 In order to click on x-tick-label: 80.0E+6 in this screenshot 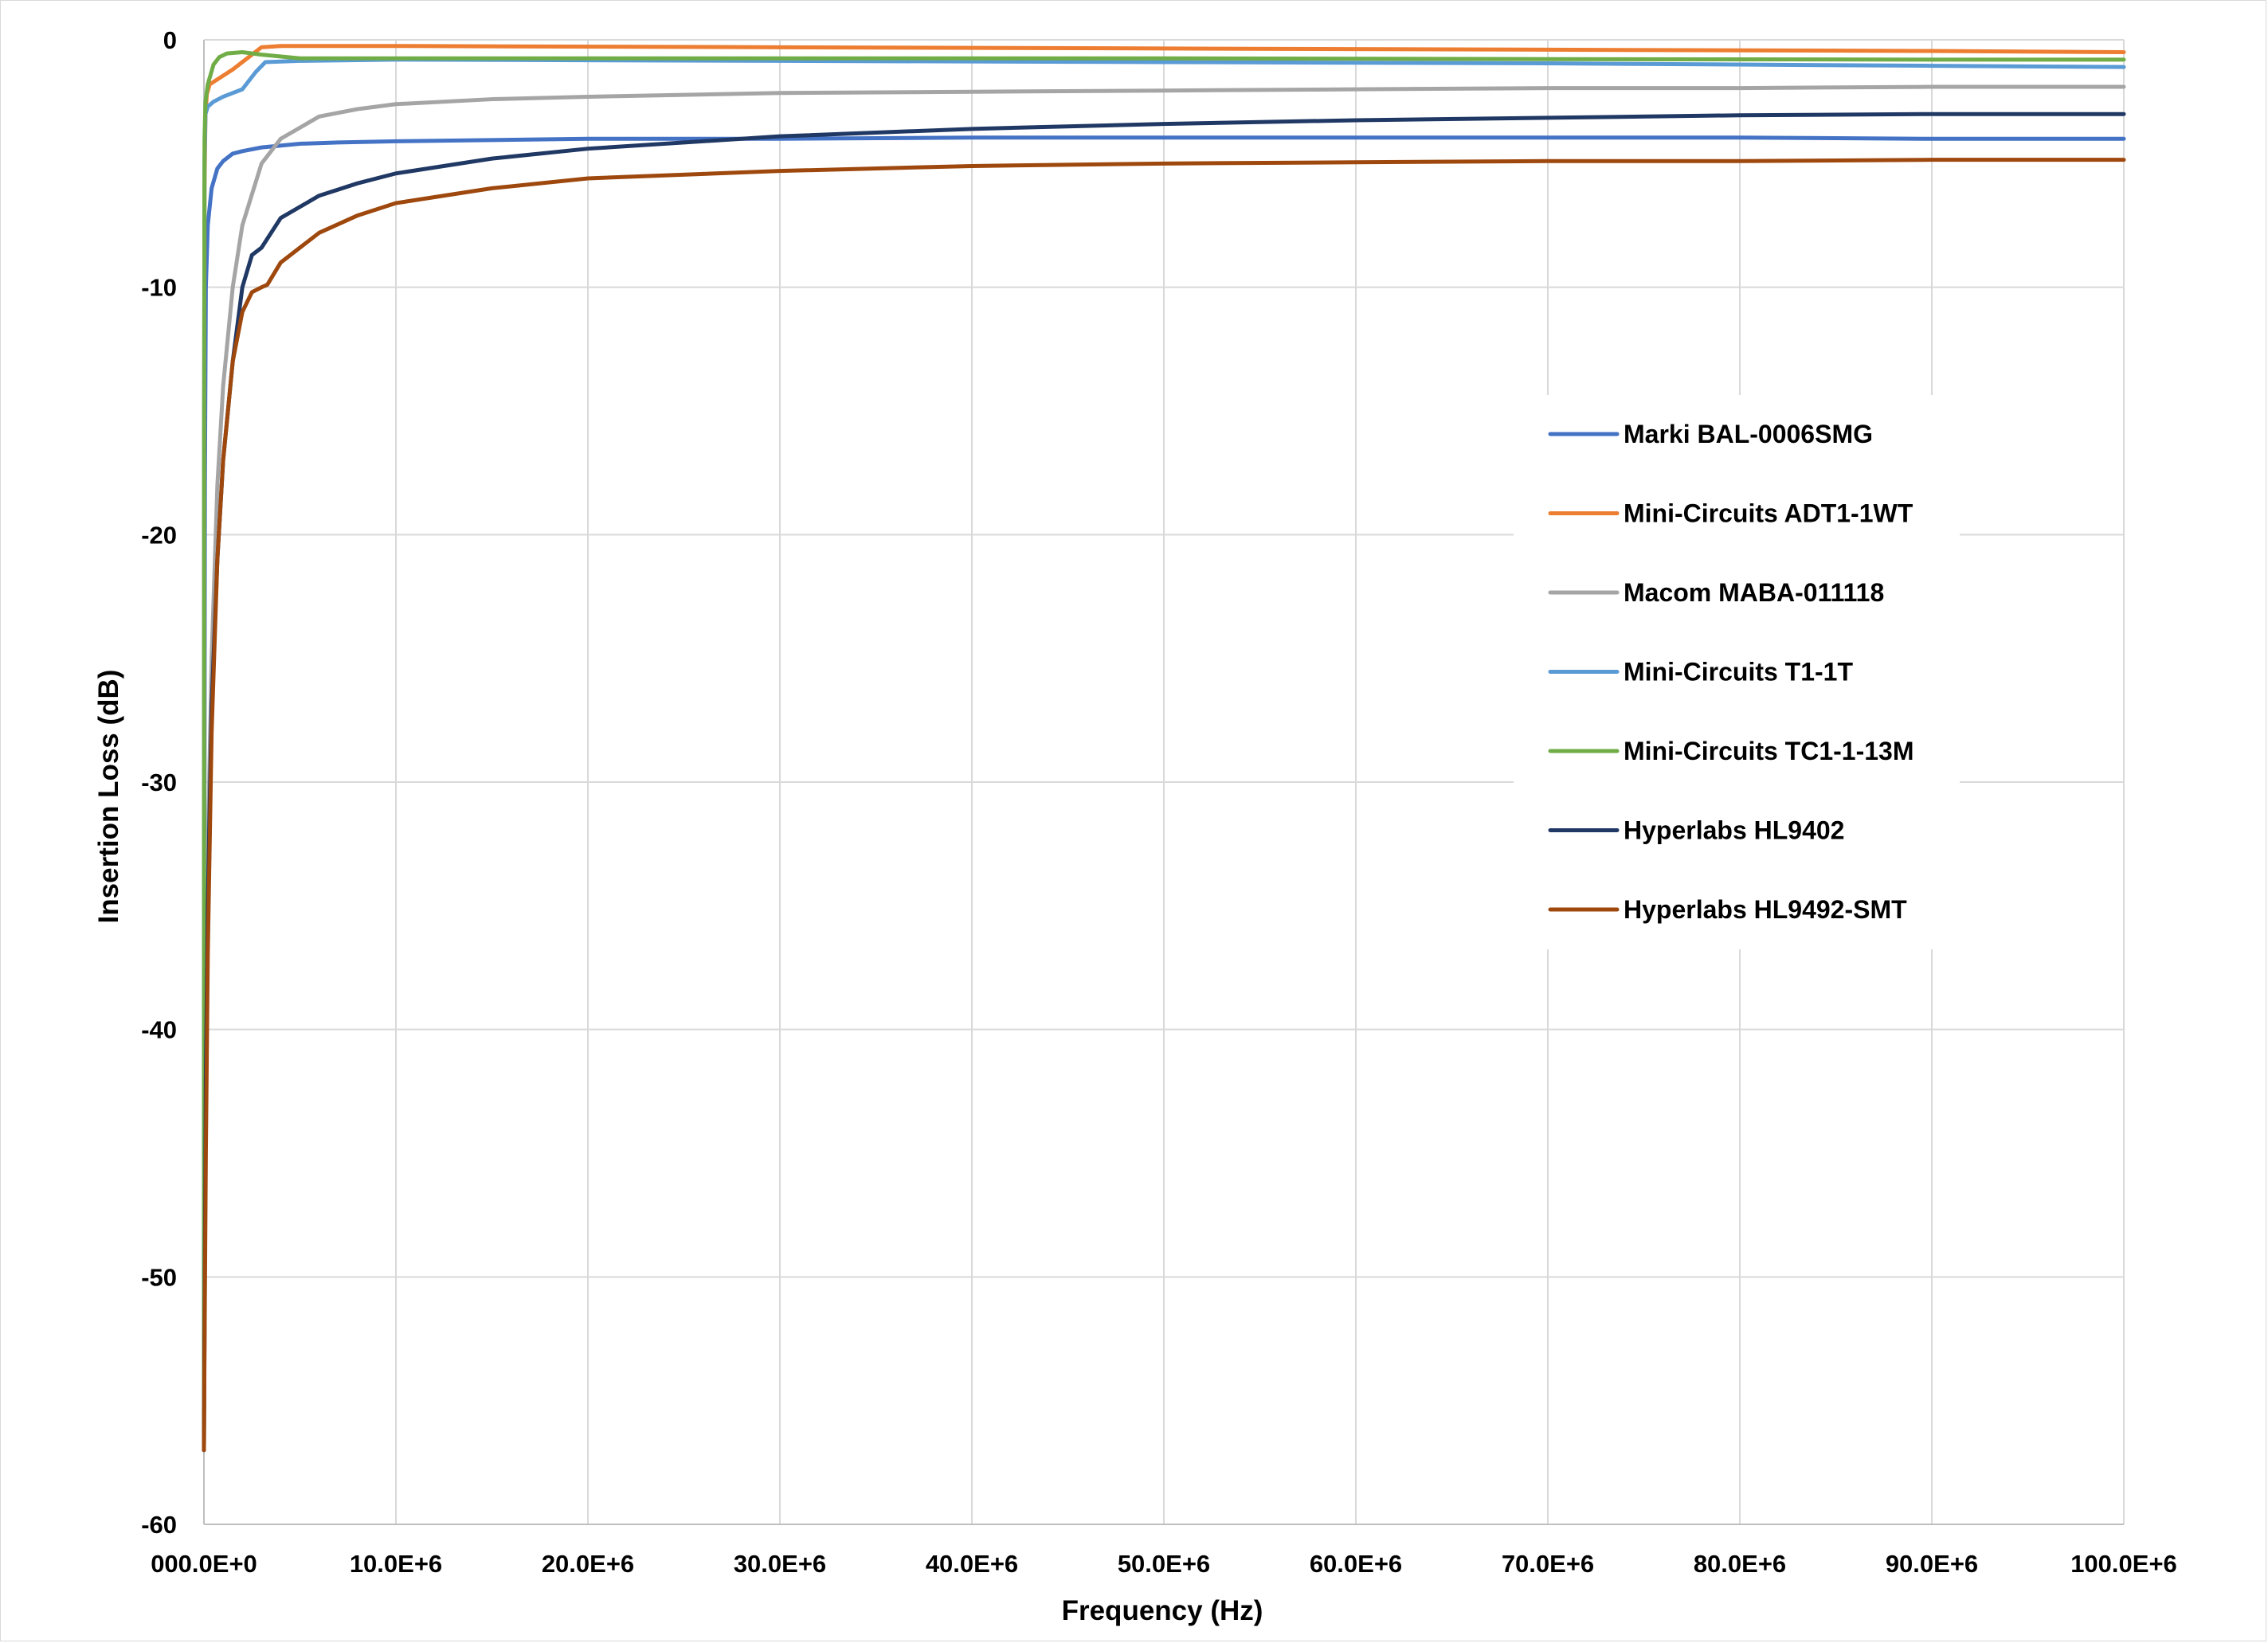, I will do `click(1740, 1564)`.